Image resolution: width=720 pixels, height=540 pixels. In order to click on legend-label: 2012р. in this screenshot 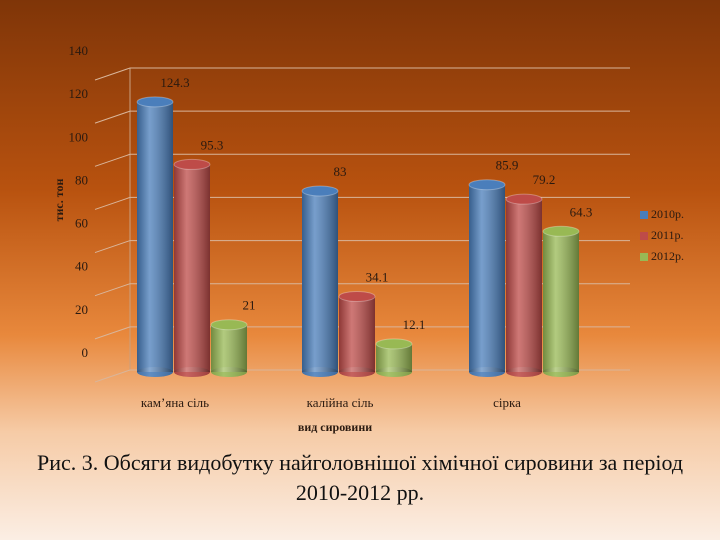, I will do `click(667, 256)`.